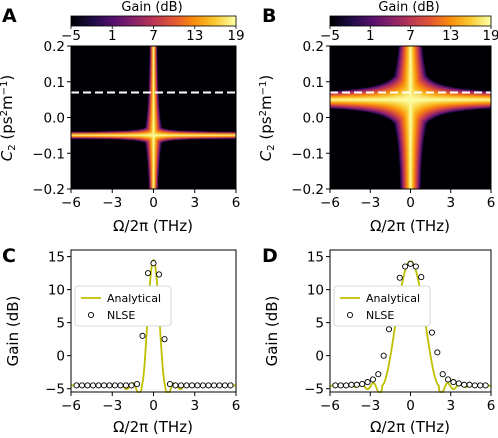 This screenshot has height=438, width=498. What do you see at coordinates (270, 256) in the screenshot?
I see `panel-label-d: D` at bounding box center [270, 256].